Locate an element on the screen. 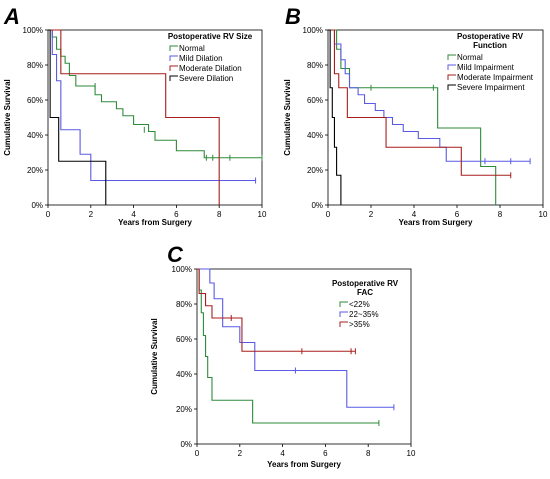 Image resolution: width=550 pixels, height=479 pixels. legend-label: Mild Dilation is located at coordinates (201, 58).